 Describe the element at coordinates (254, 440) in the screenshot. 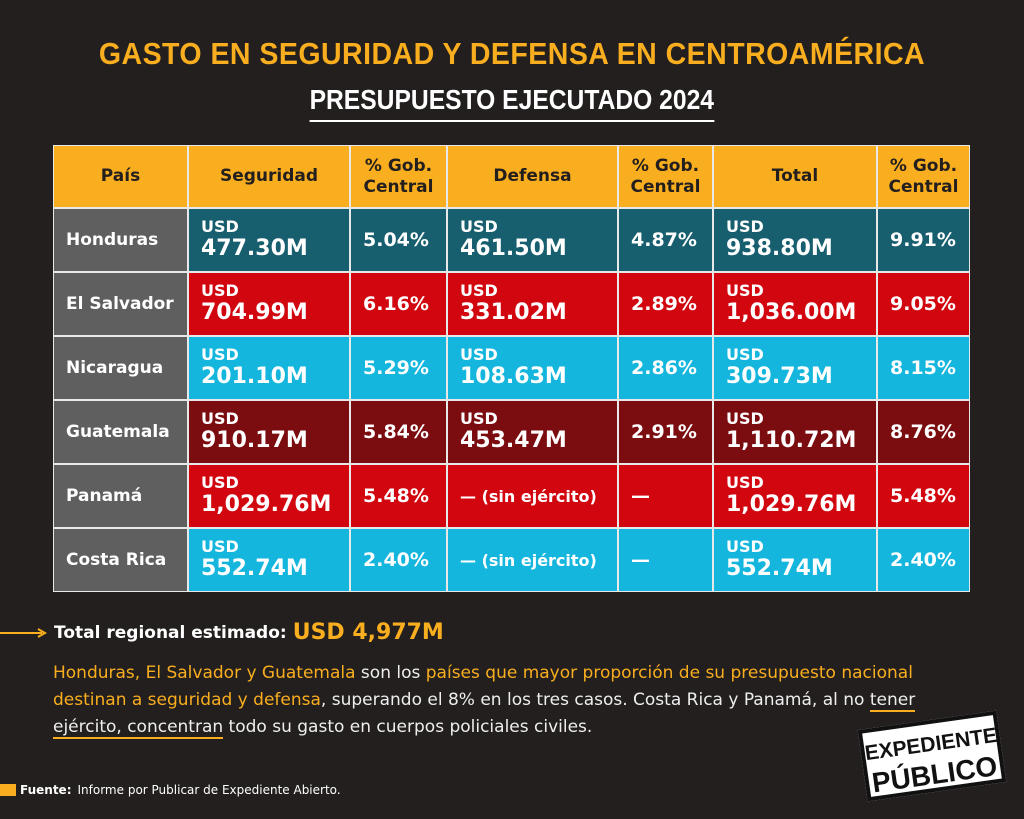

I see `amount: 910.17M` at that location.